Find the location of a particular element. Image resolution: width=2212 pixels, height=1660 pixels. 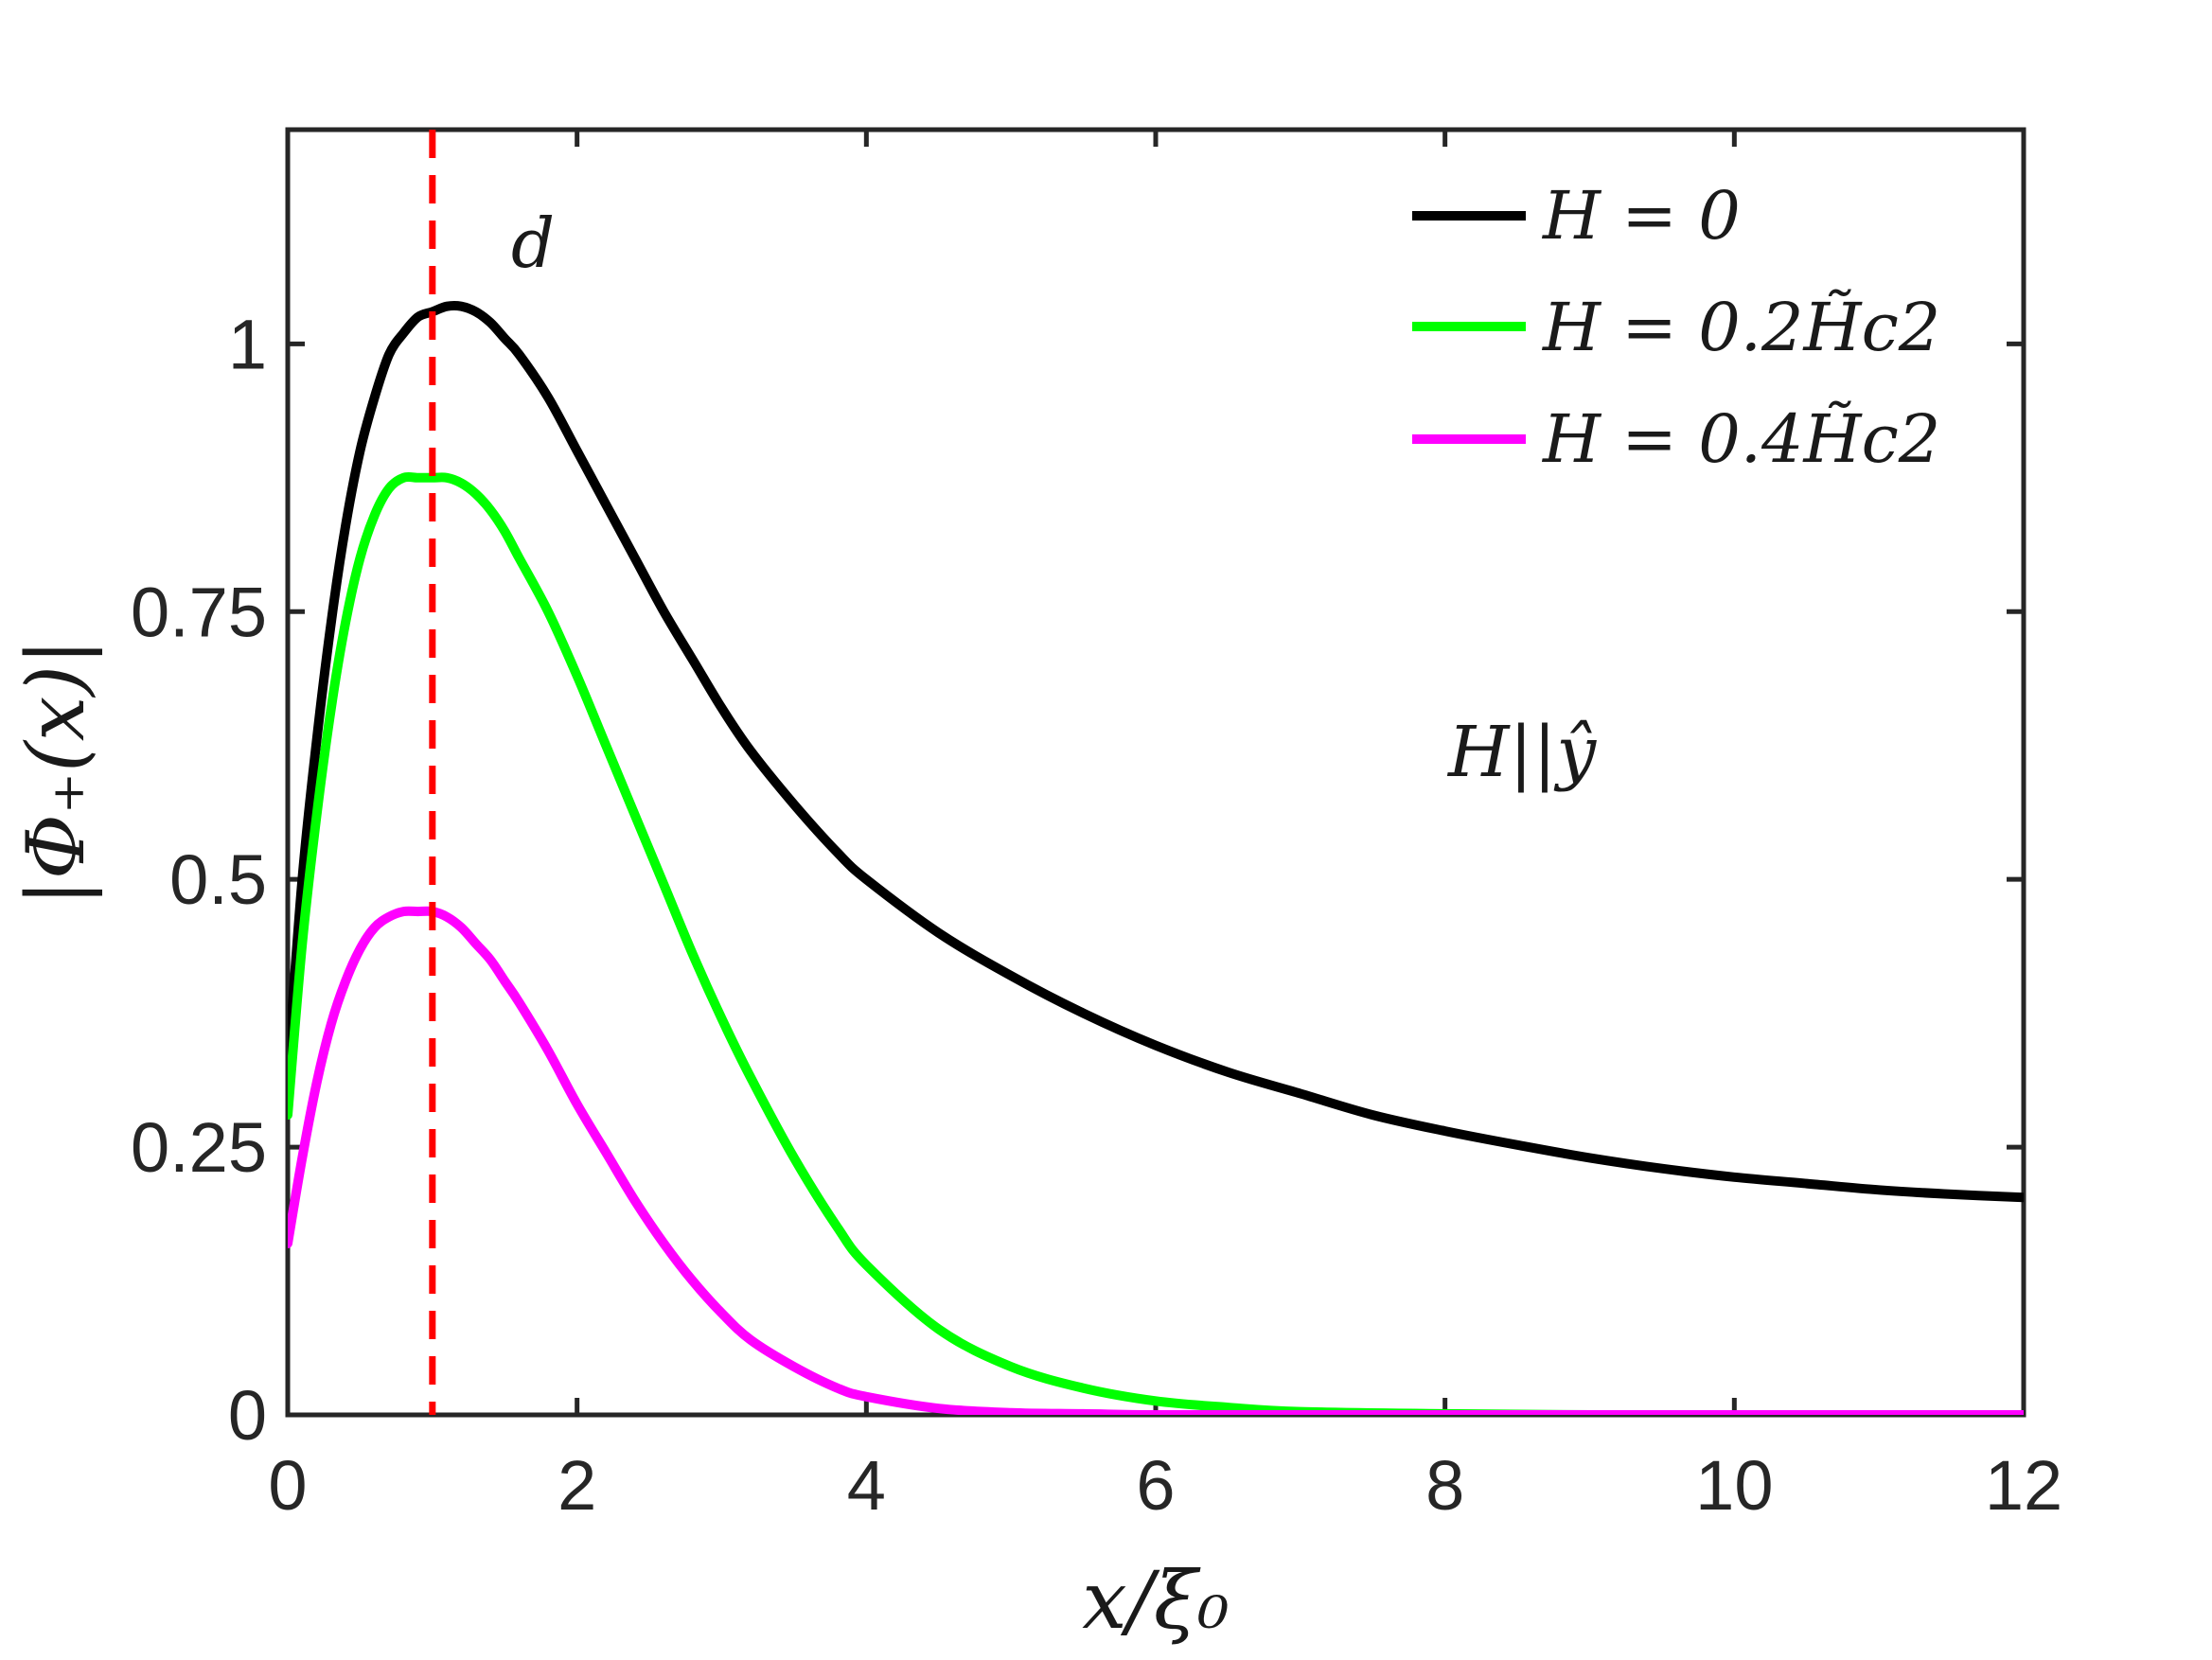

y-tick-label: 0.75 is located at coordinates (199, 612).